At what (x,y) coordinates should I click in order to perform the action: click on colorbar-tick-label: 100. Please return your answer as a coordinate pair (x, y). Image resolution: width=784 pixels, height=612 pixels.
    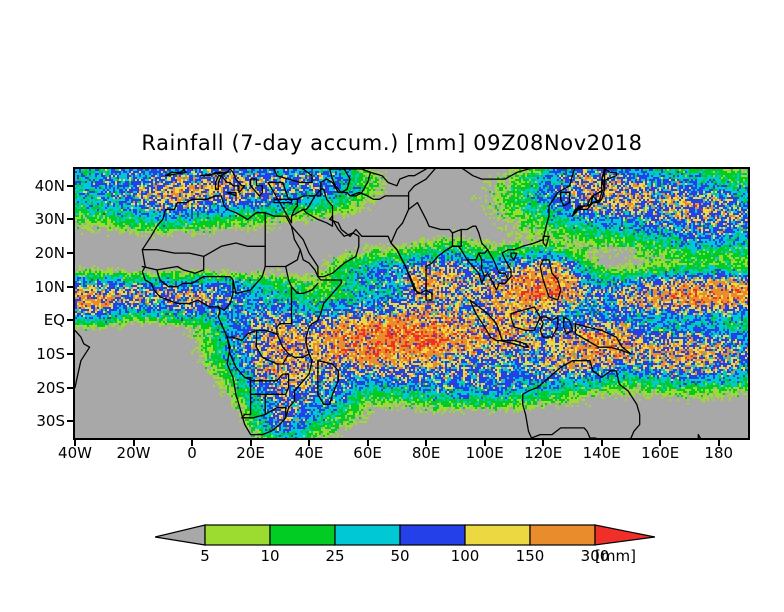
    Looking at the image, I should click on (465, 556).